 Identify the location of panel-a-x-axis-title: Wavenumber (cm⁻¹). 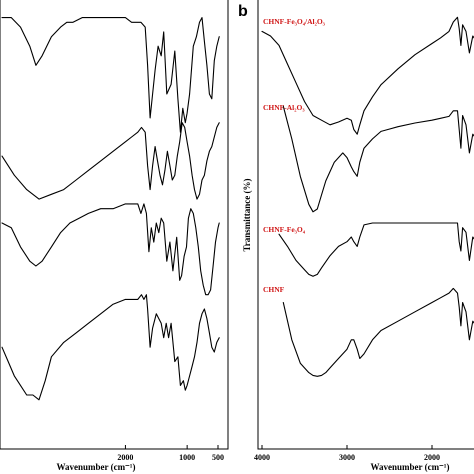
(95, 467).